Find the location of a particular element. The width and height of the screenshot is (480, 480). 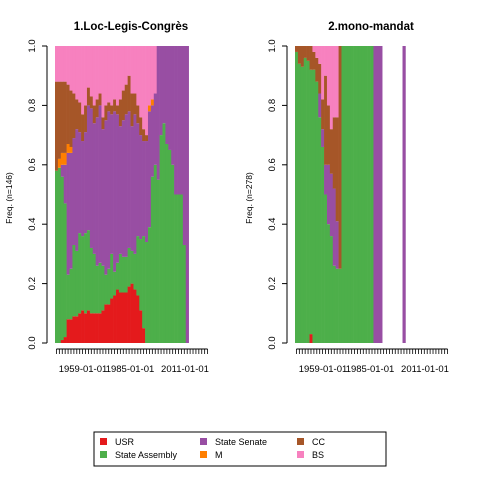

y-tick-label: 0.8 is located at coordinates (272, 105).